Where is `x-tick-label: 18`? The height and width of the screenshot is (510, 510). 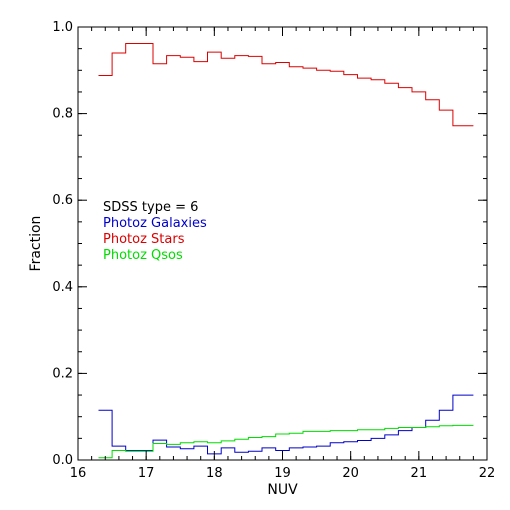
x-tick-label: 18 is located at coordinates (214, 473).